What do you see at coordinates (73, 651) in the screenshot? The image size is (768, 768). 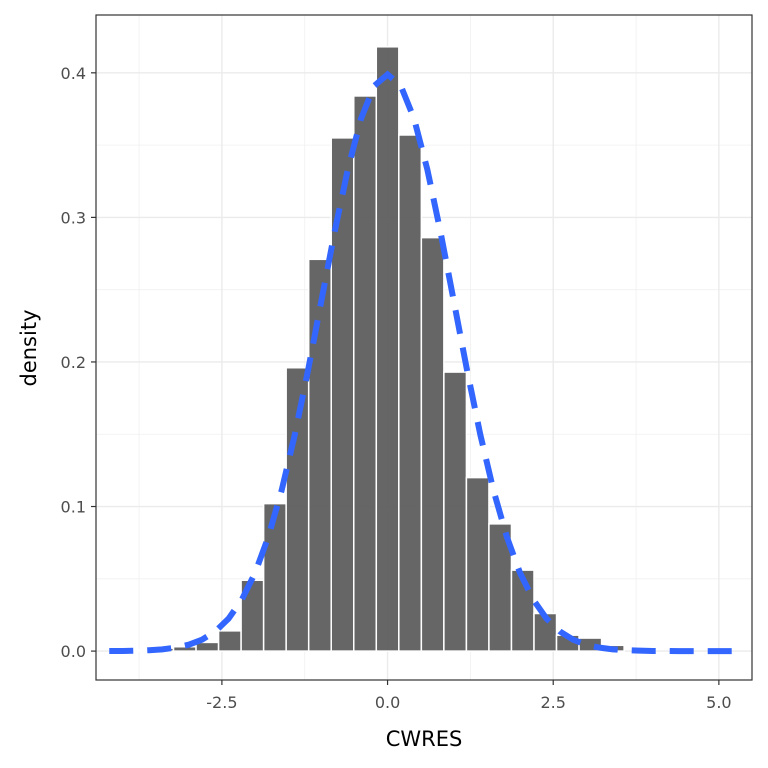 I see `y-tick-label: 0.0` at bounding box center [73, 651].